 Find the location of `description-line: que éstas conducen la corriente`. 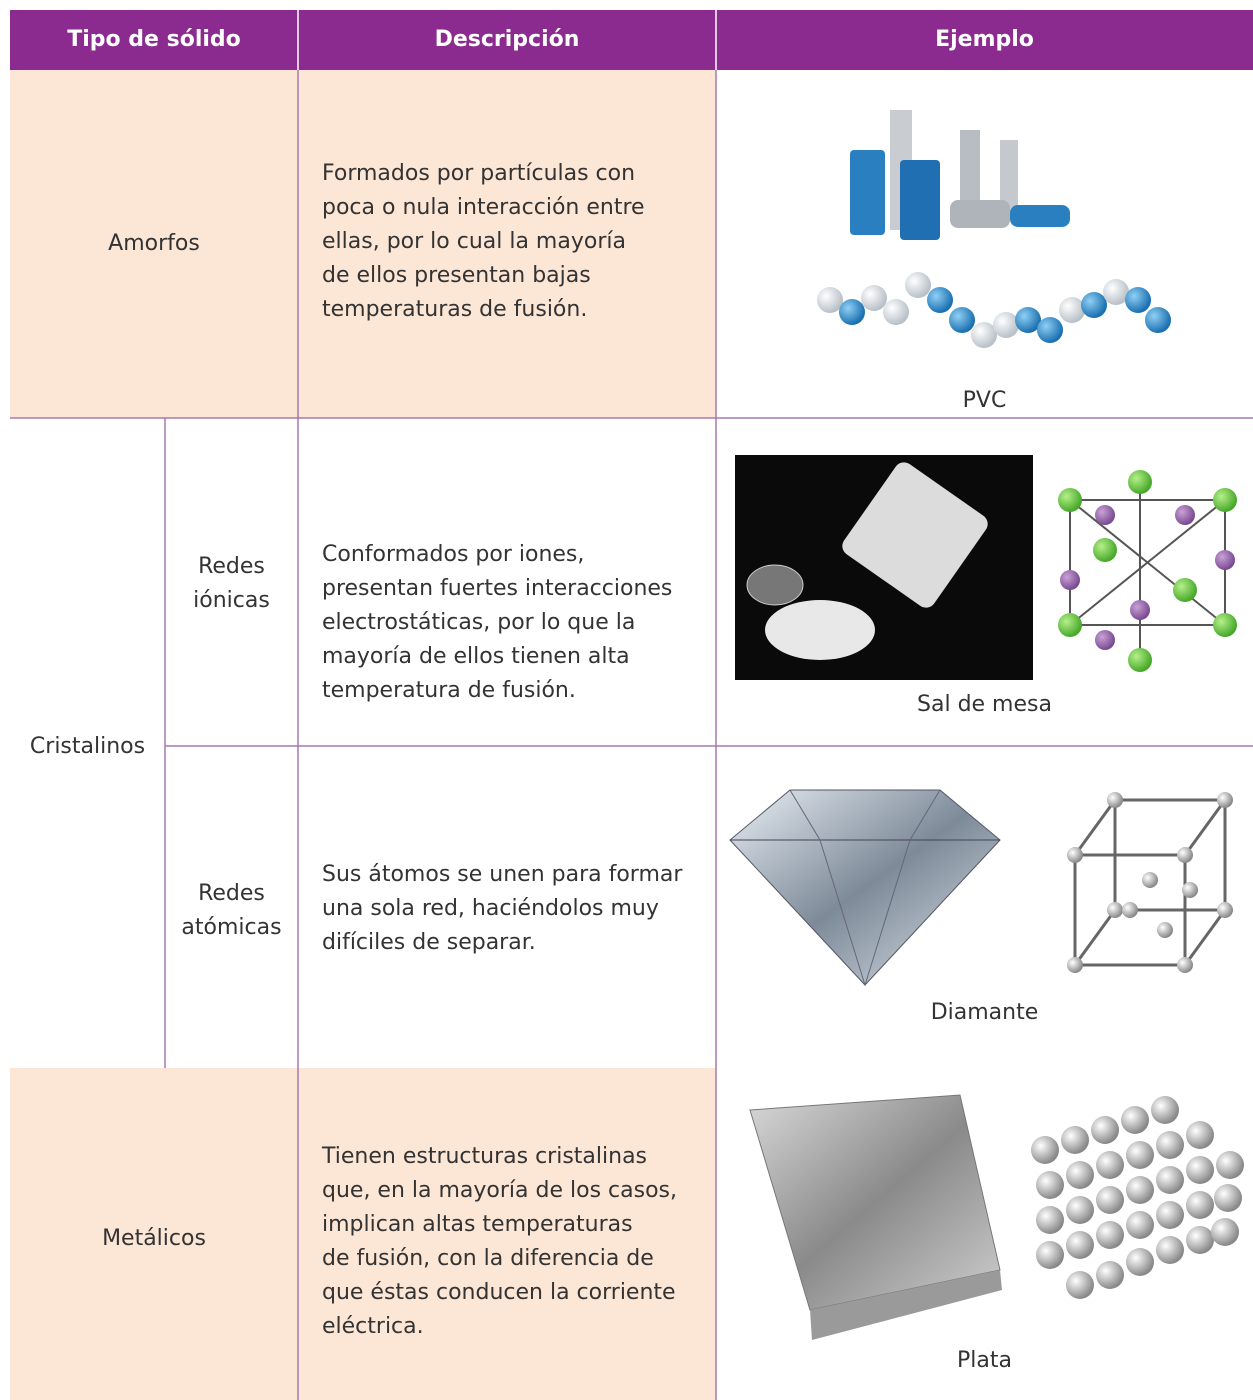

description-line: que éstas conducen la corriente is located at coordinates (499, 1292).